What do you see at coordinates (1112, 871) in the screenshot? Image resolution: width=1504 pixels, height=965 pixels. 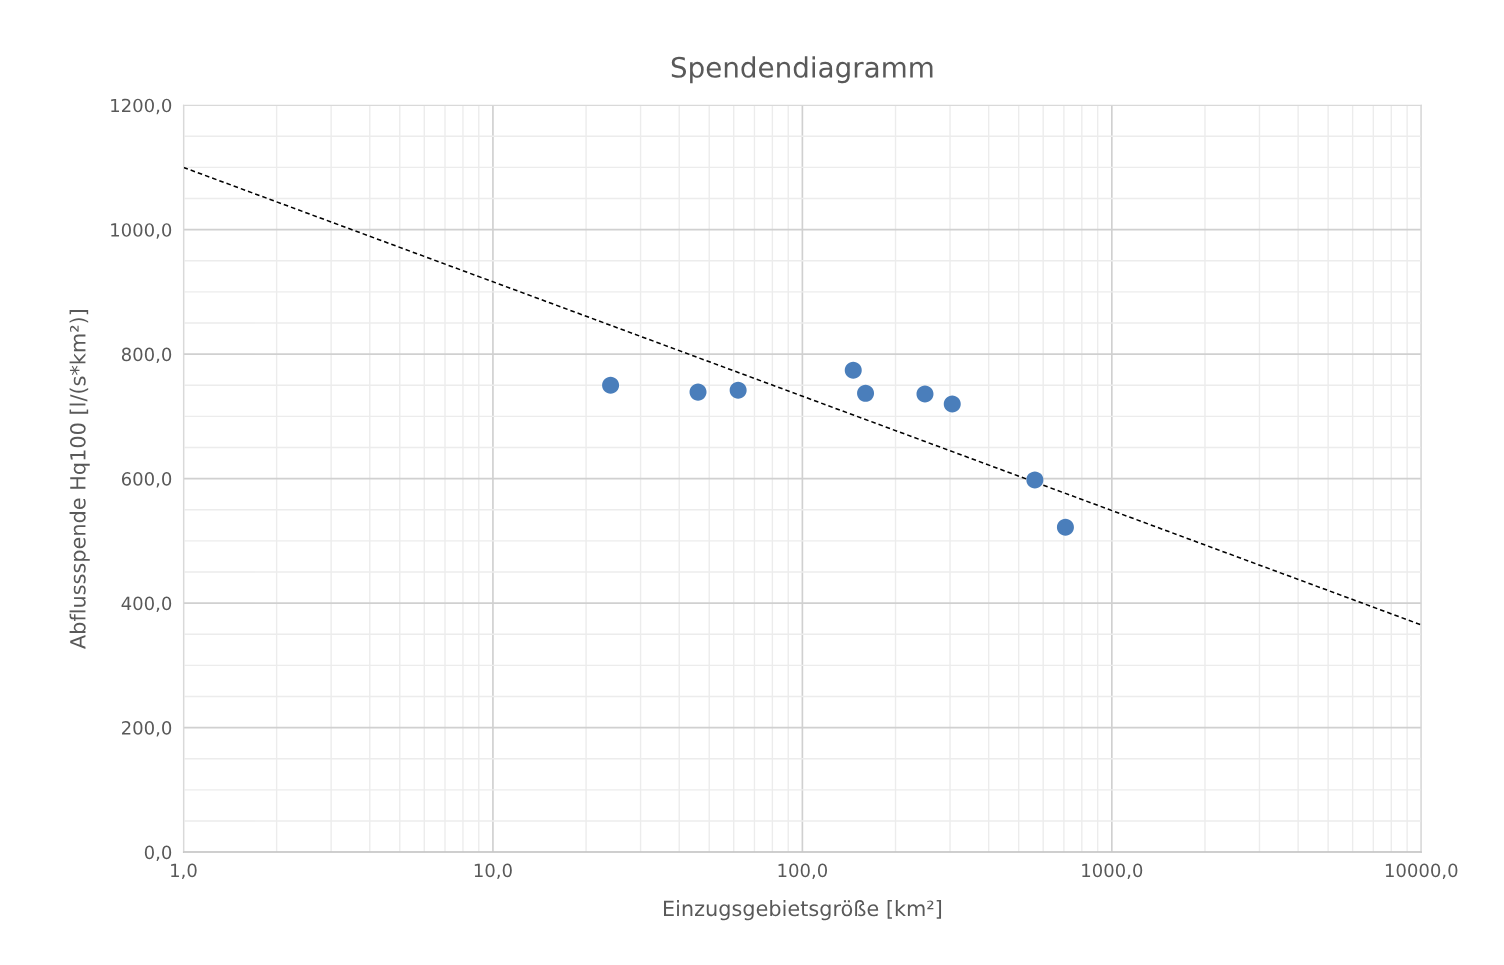 I see `x-tick-label: 1000,0` at bounding box center [1112, 871].